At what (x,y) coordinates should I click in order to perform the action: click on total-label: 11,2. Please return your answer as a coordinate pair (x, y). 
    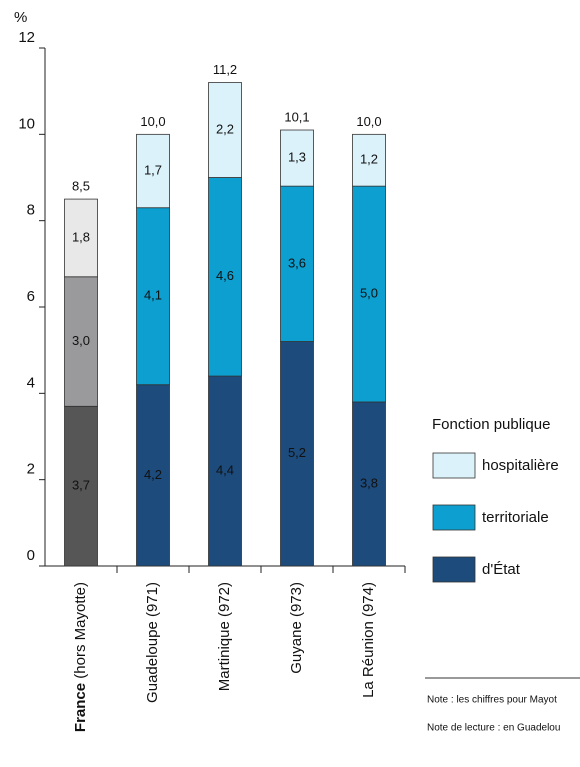
    Looking at the image, I should click on (225, 69).